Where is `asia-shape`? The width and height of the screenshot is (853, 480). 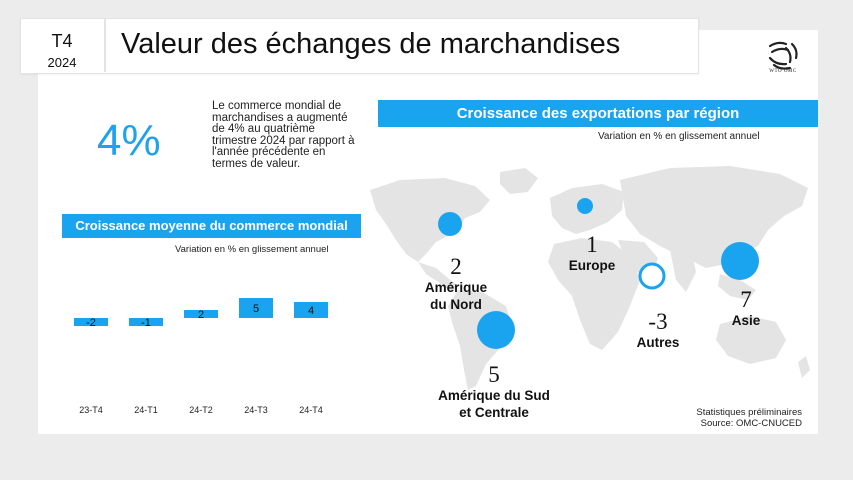
asia-shape is located at coordinates (714, 217).